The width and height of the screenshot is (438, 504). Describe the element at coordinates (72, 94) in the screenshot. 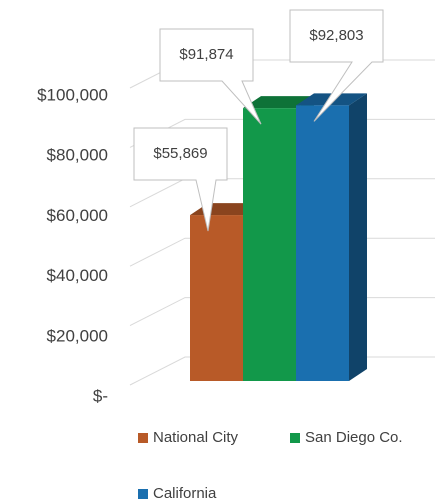

I see `y-tick-label: $100,000` at that location.